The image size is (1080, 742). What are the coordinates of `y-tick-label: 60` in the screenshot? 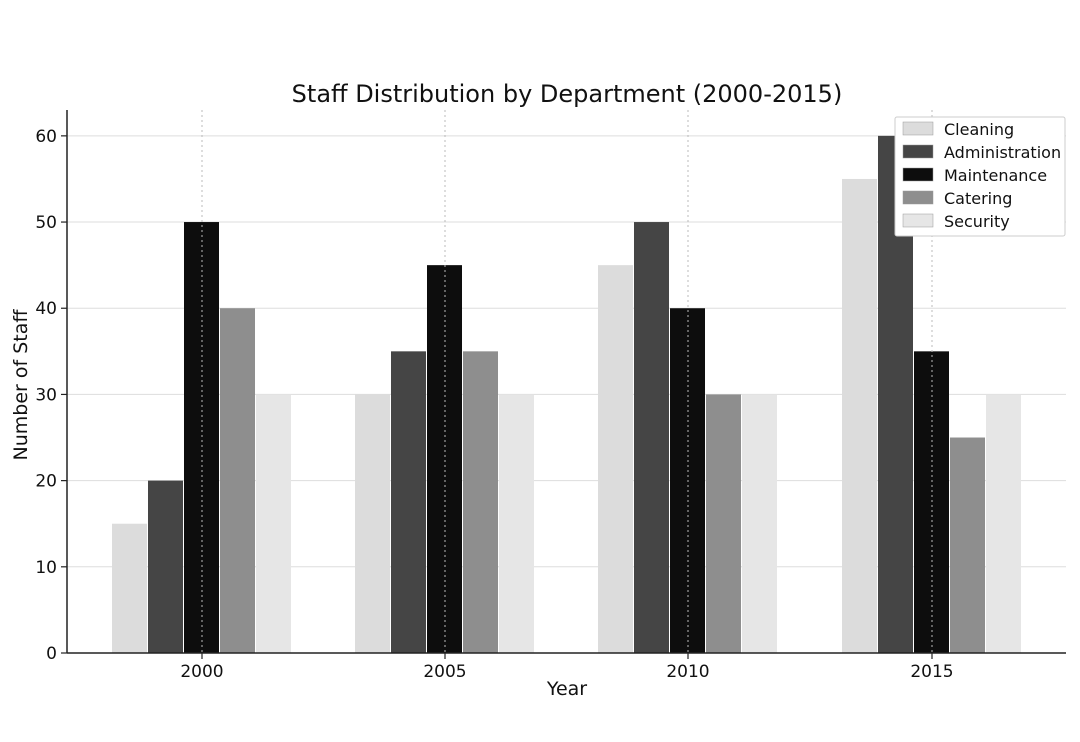 It's located at (46, 137).